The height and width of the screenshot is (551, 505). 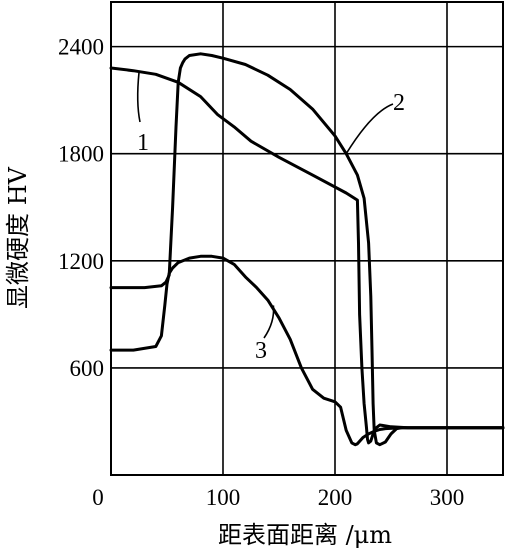 What do you see at coordinates (399, 103) in the screenshot?
I see `curve-label-2: 2` at bounding box center [399, 103].